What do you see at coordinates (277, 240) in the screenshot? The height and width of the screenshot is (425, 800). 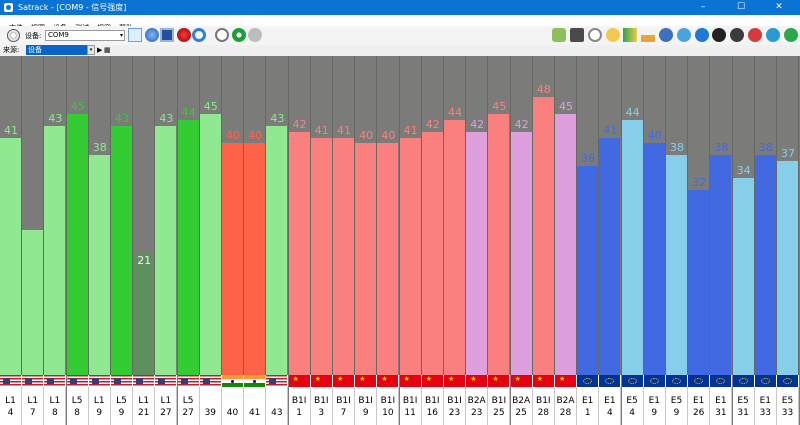 I see `signal-column: 43 43` at bounding box center [277, 240].